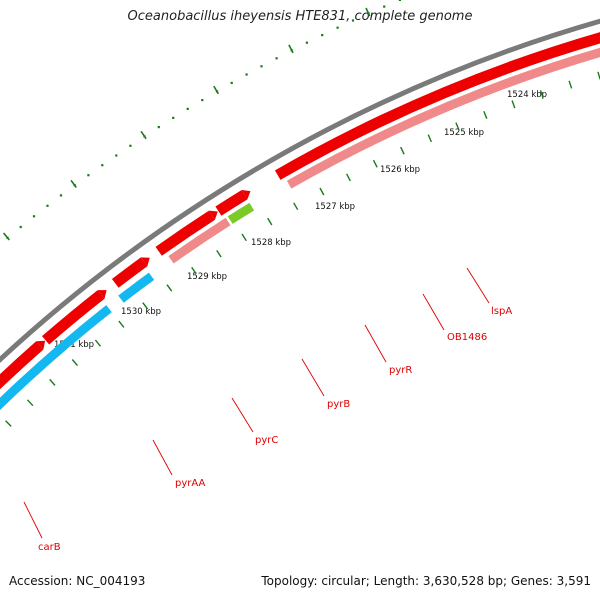 The image size is (600, 600). Describe the element at coordinates (335, 207) in the screenshot. I see `scale-label: 1527 kbp` at that location.